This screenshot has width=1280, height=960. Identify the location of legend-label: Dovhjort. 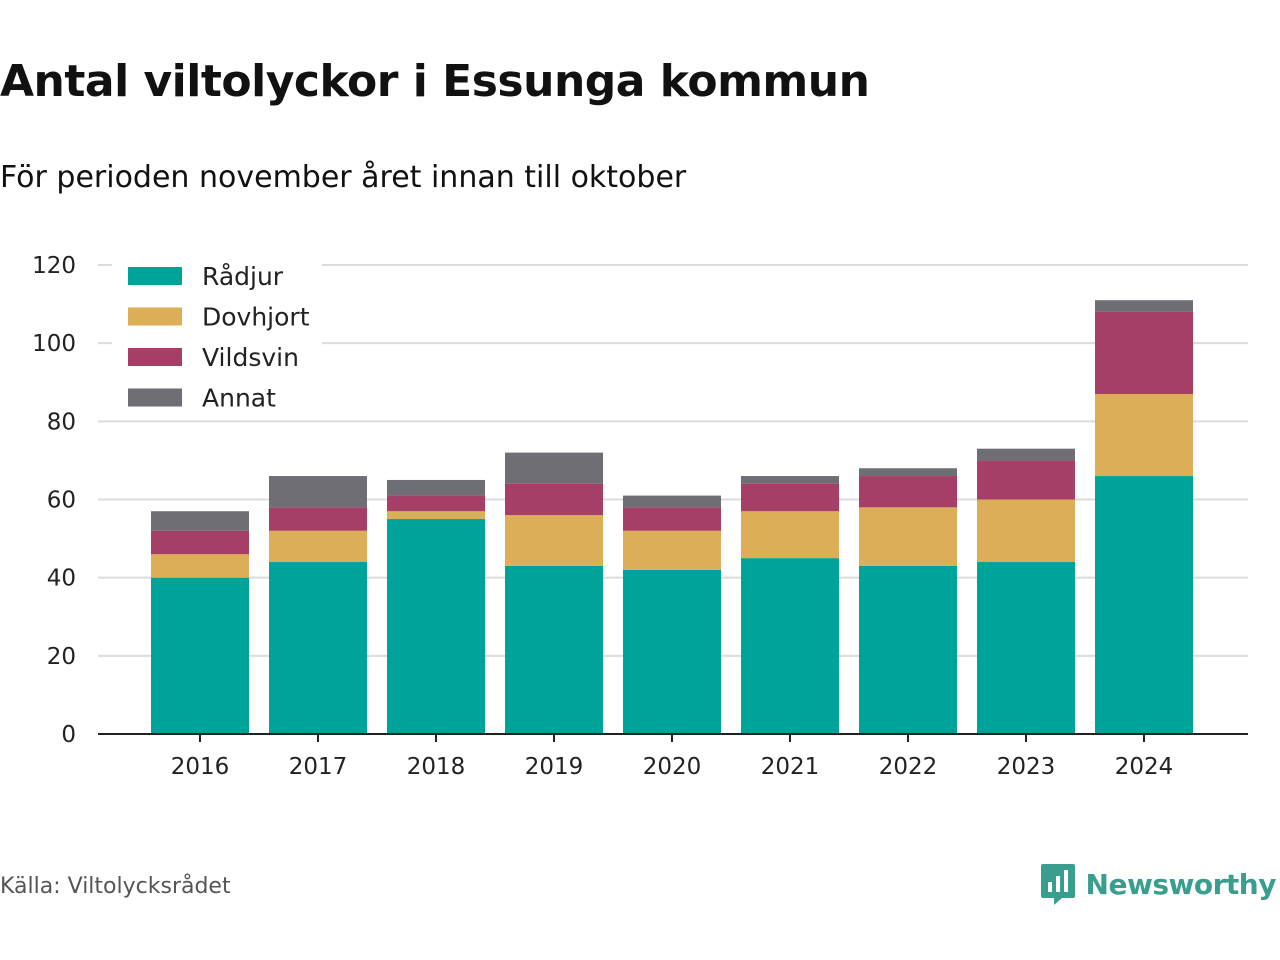
(256, 317).